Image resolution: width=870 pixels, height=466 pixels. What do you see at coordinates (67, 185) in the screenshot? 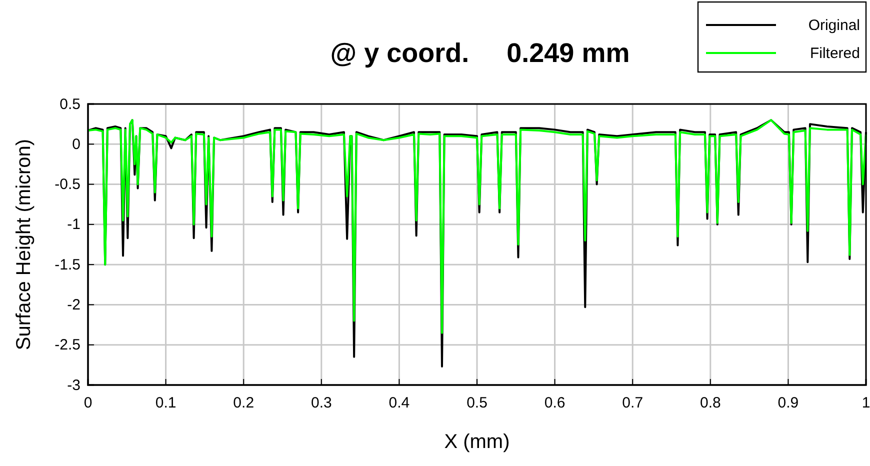
I see `y-tick-label: -0.5` at bounding box center [67, 185].